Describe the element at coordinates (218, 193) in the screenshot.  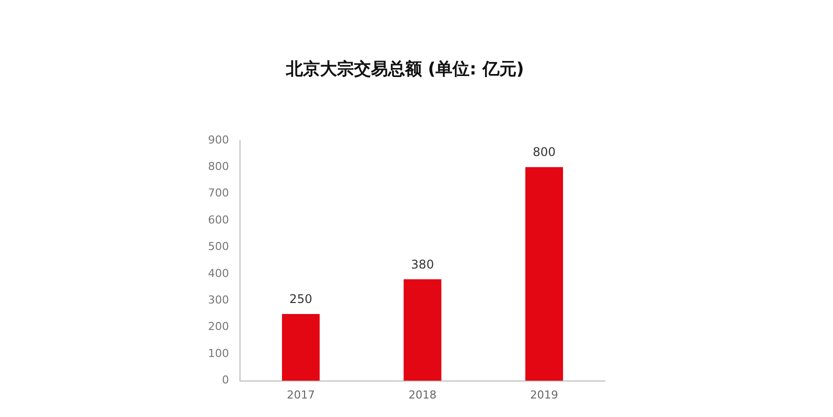
I see `y-tick-label: 700` at that location.